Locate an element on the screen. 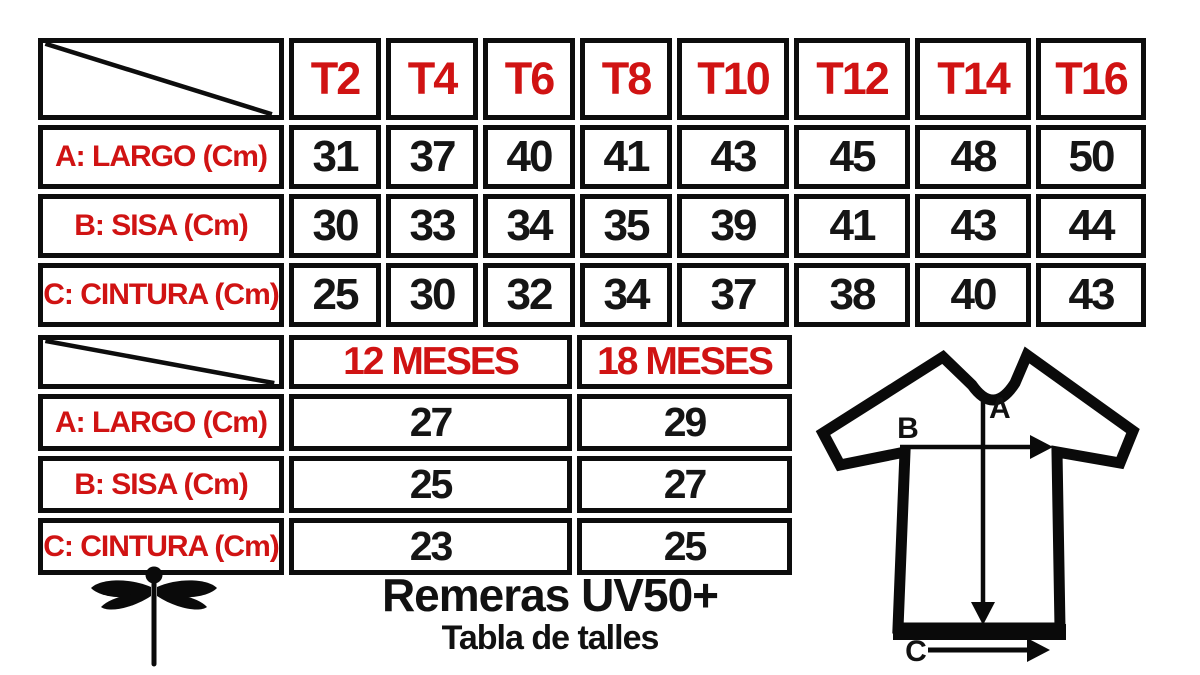  column-header: T4 is located at coordinates (432, 79).